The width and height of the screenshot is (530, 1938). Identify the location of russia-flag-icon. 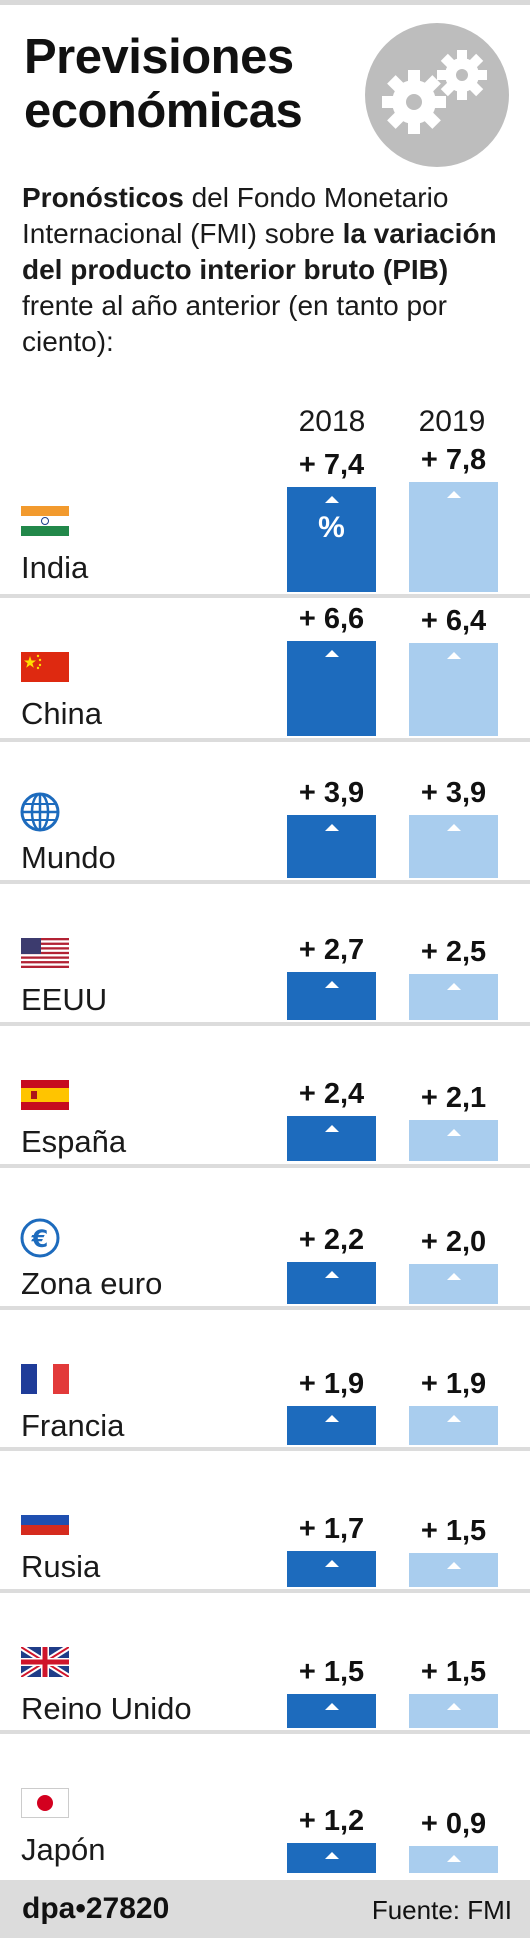
(45, 1522).